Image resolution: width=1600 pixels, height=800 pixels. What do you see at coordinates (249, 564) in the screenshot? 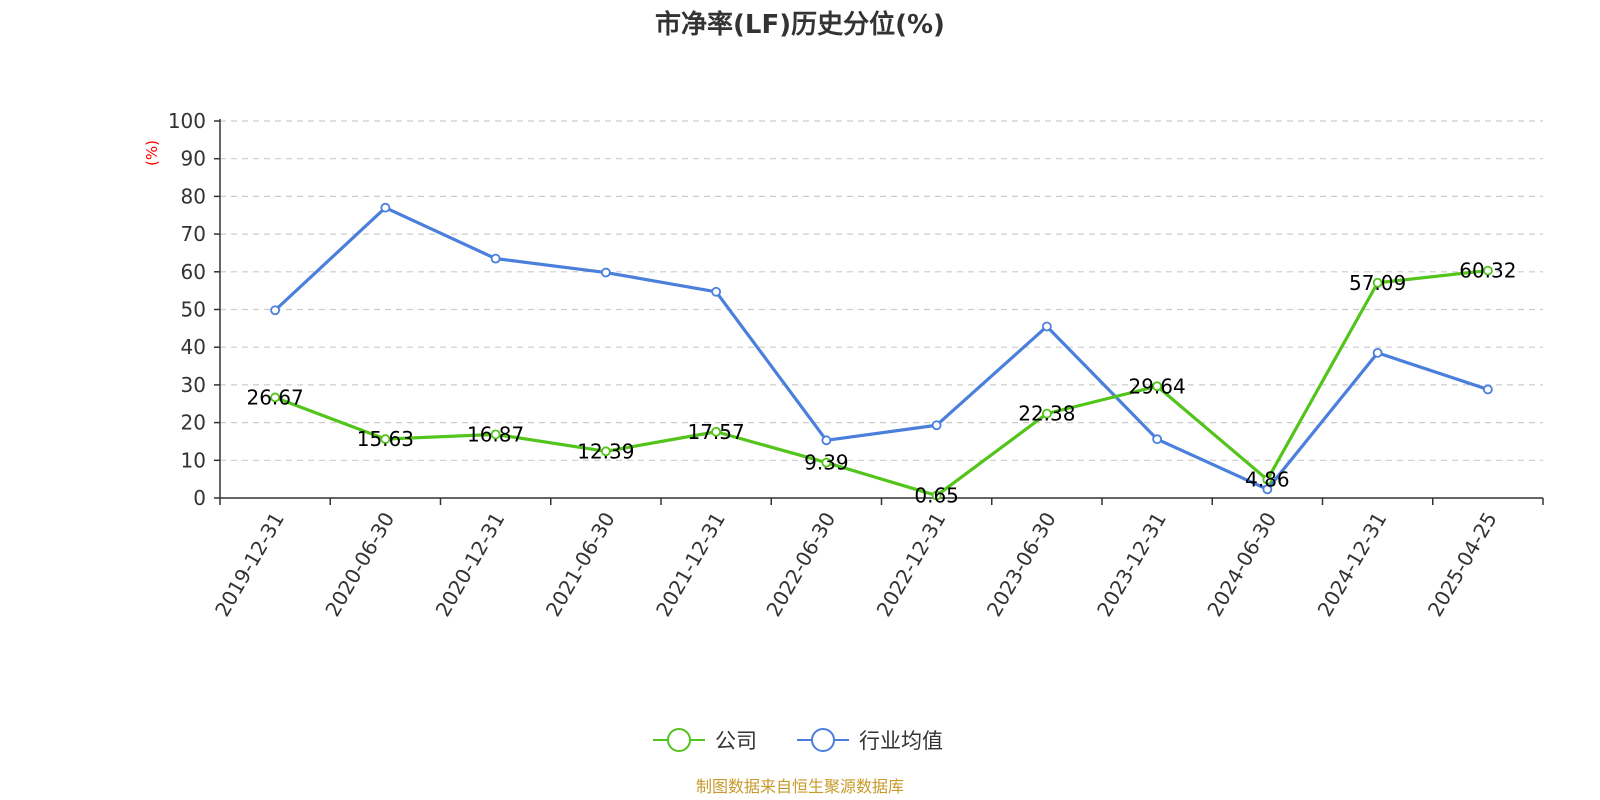
I see `x-tick-label: 2019-12-31` at bounding box center [249, 564].